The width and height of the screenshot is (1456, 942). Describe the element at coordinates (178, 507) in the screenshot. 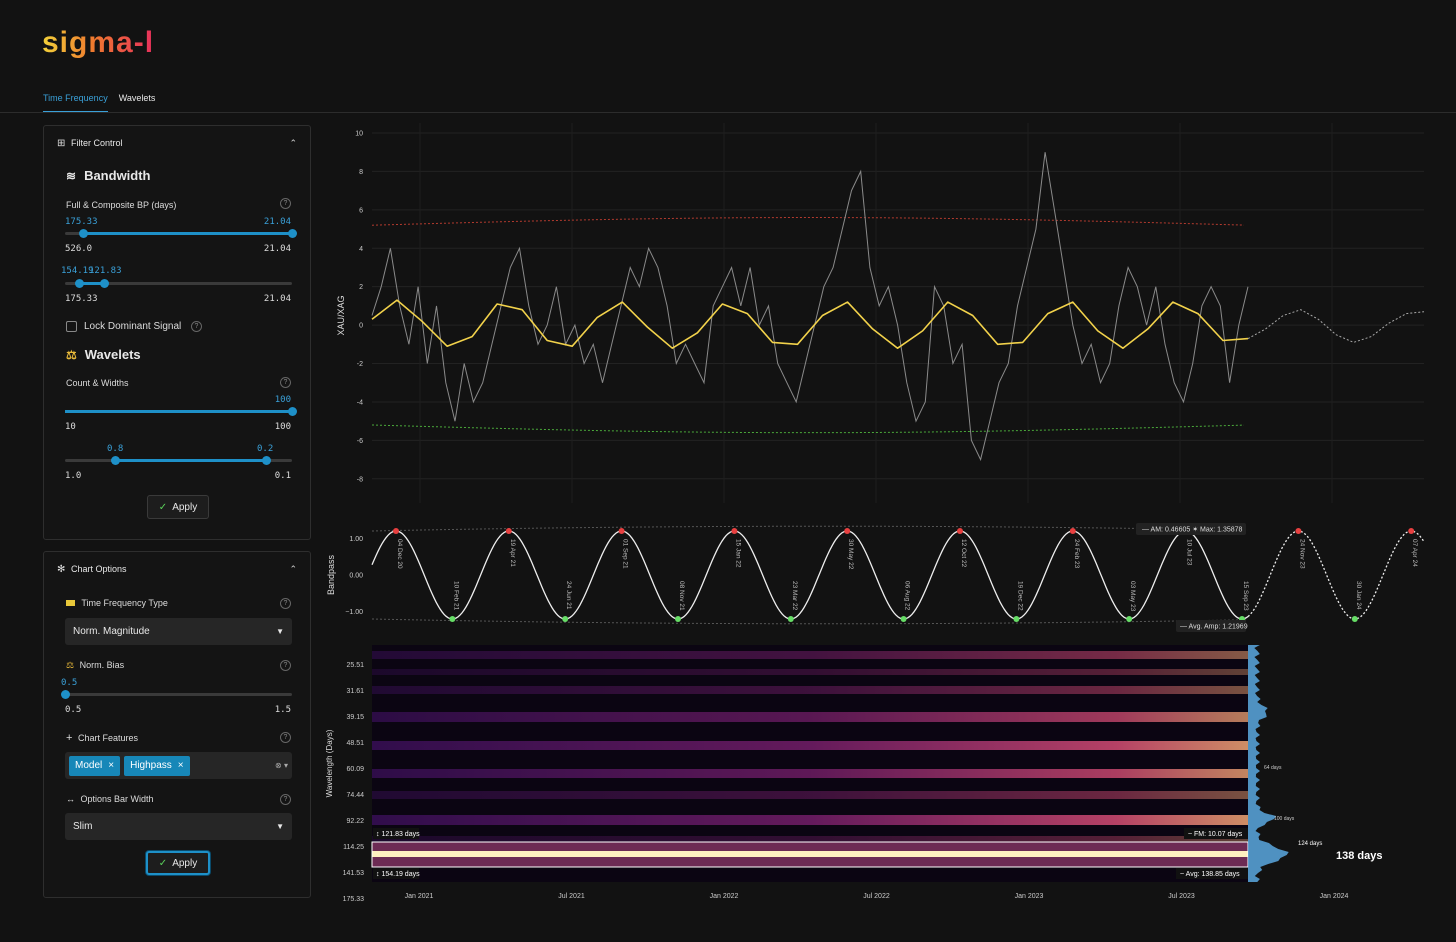

I see `filter-apply-button: ✓ Apply` at that location.